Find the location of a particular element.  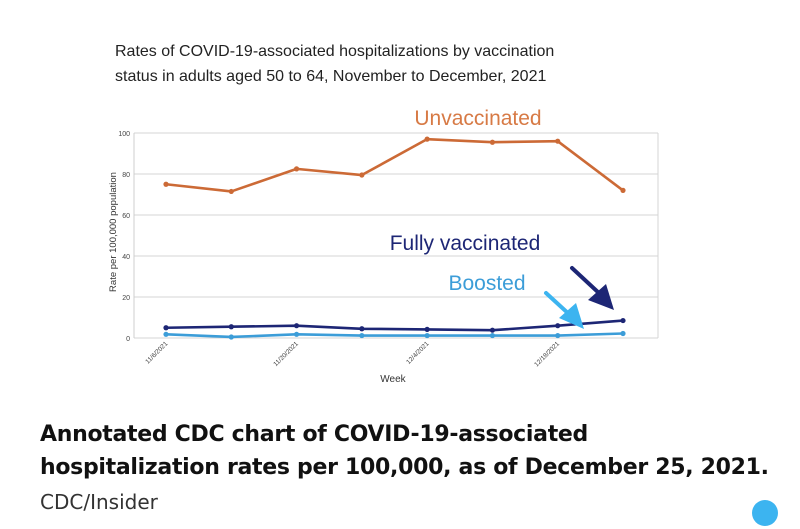

y-axis-label: Rate per 100,000 population is located at coordinates (113, 232).